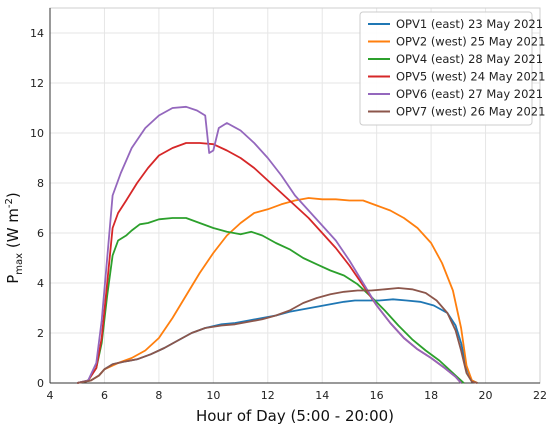 The image size is (550, 430). I want to click on legend-label: OPV7 (west) 26 May 2021, so click(470, 112).